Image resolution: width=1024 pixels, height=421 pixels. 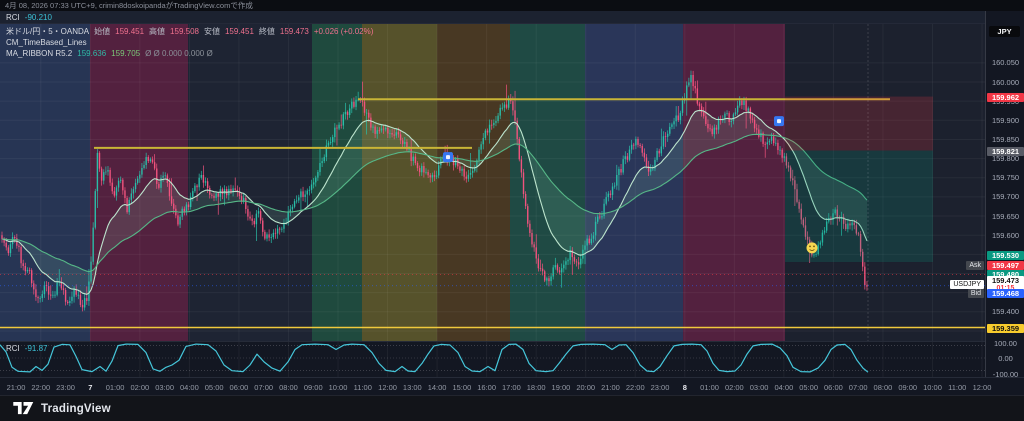 I want to click on low-value: 159.451, so click(x=239, y=31).